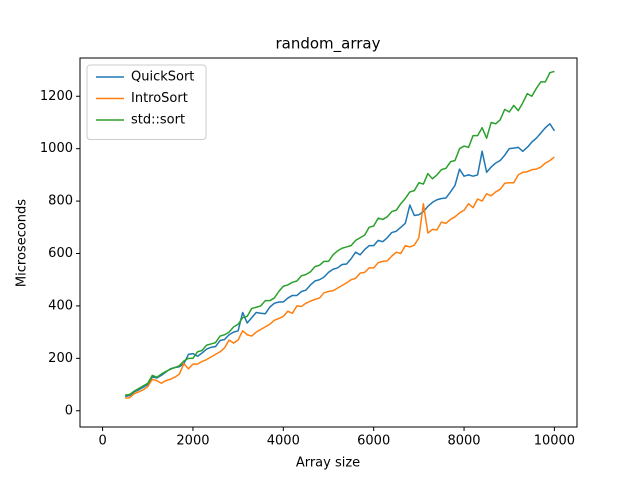 This screenshot has height=480, width=640. What do you see at coordinates (159, 98) in the screenshot?
I see `legend-label: IntroSort` at bounding box center [159, 98].